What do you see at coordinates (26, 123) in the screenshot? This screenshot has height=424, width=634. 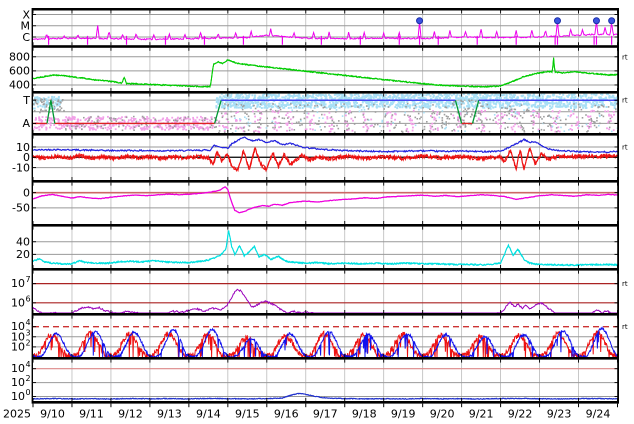 I see `y-axis-label: A` at bounding box center [26, 123].